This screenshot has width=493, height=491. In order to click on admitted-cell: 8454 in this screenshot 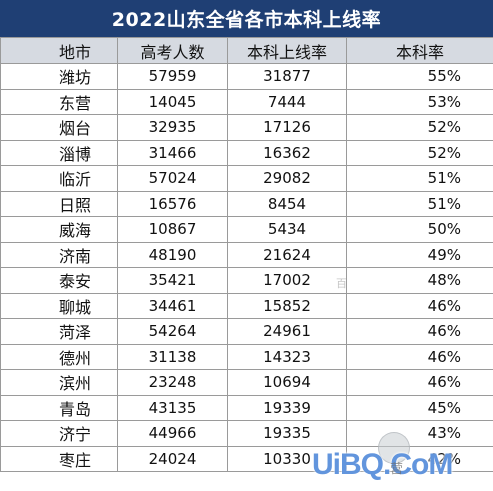, I will do `click(287, 203)`.